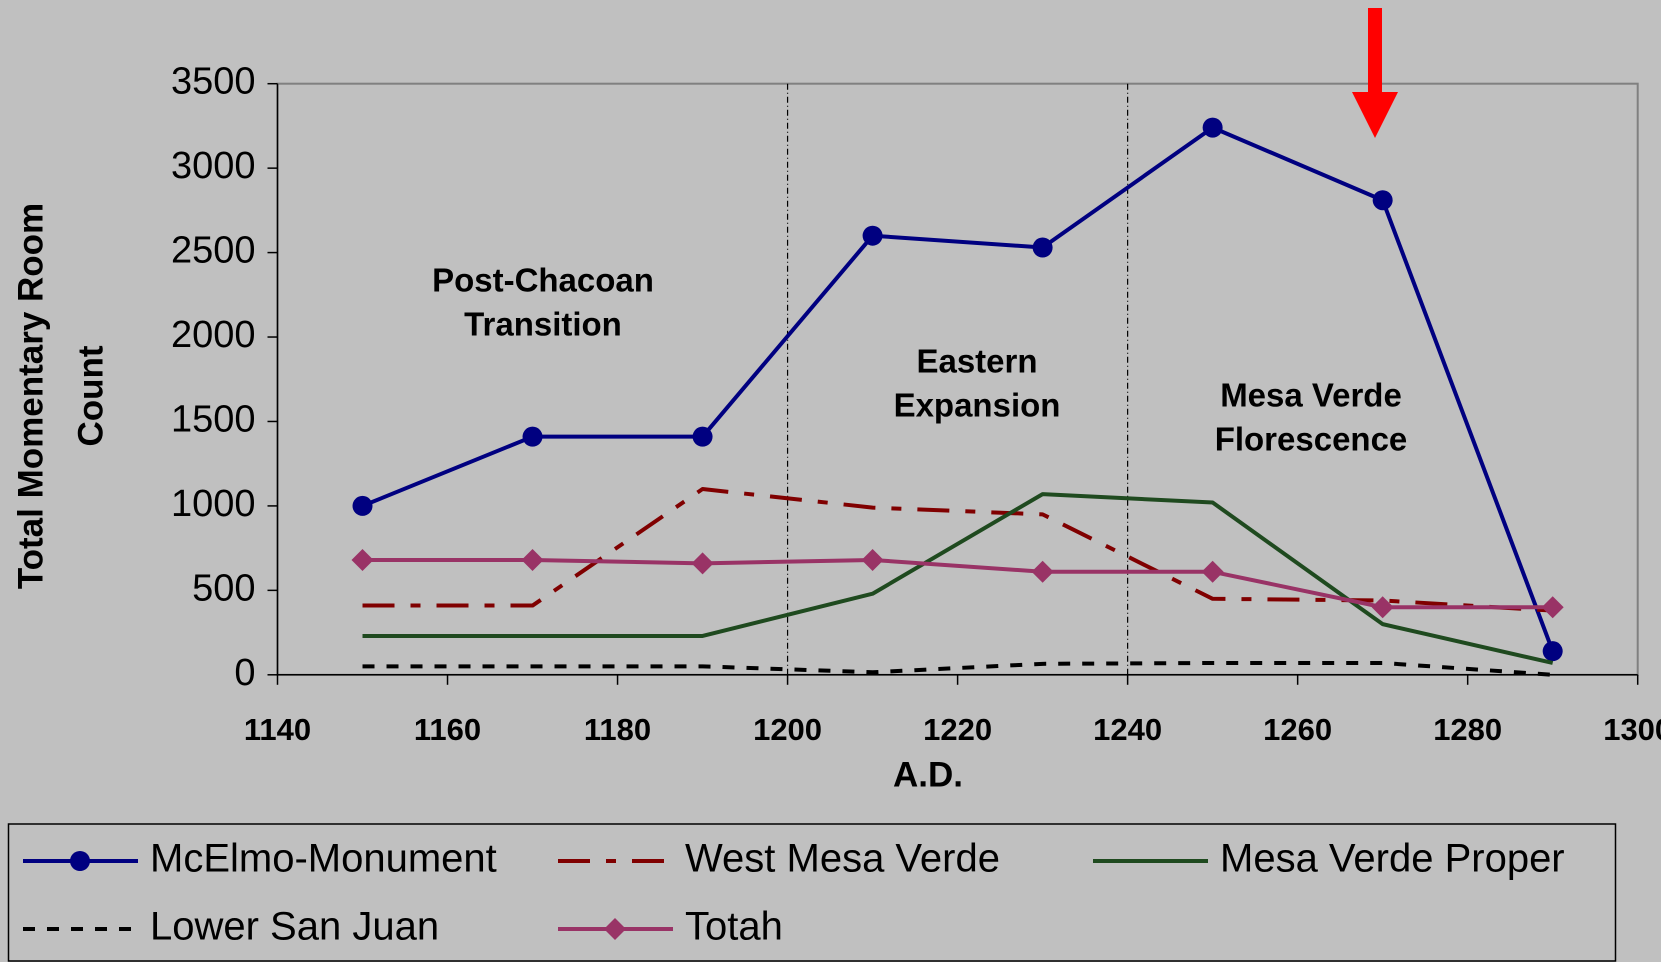 The height and width of the screenshot is (962, 1661). I want to click on annotation: Post-Chacoan, so click(543, 280).